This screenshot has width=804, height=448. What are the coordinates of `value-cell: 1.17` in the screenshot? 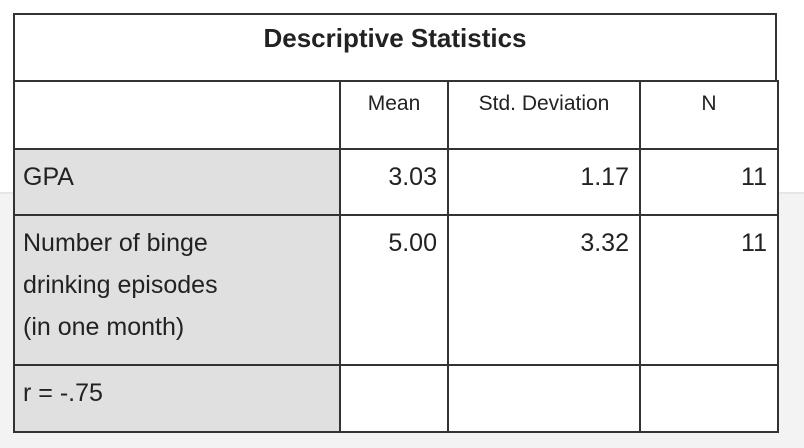 It's located at (544, 182).